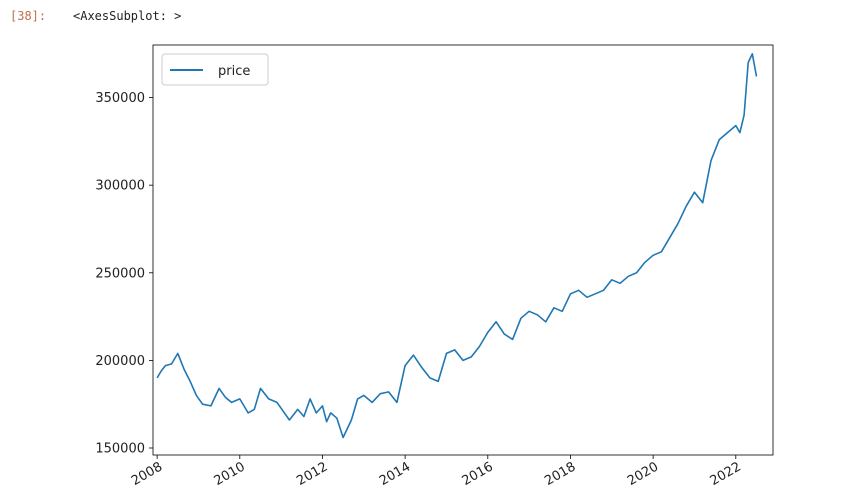 The width and height of the screenshot is (853, 503). Describe the element at coordinates (478, 474) in the screenshot. I see `x-tick-label: 2016` at that location.